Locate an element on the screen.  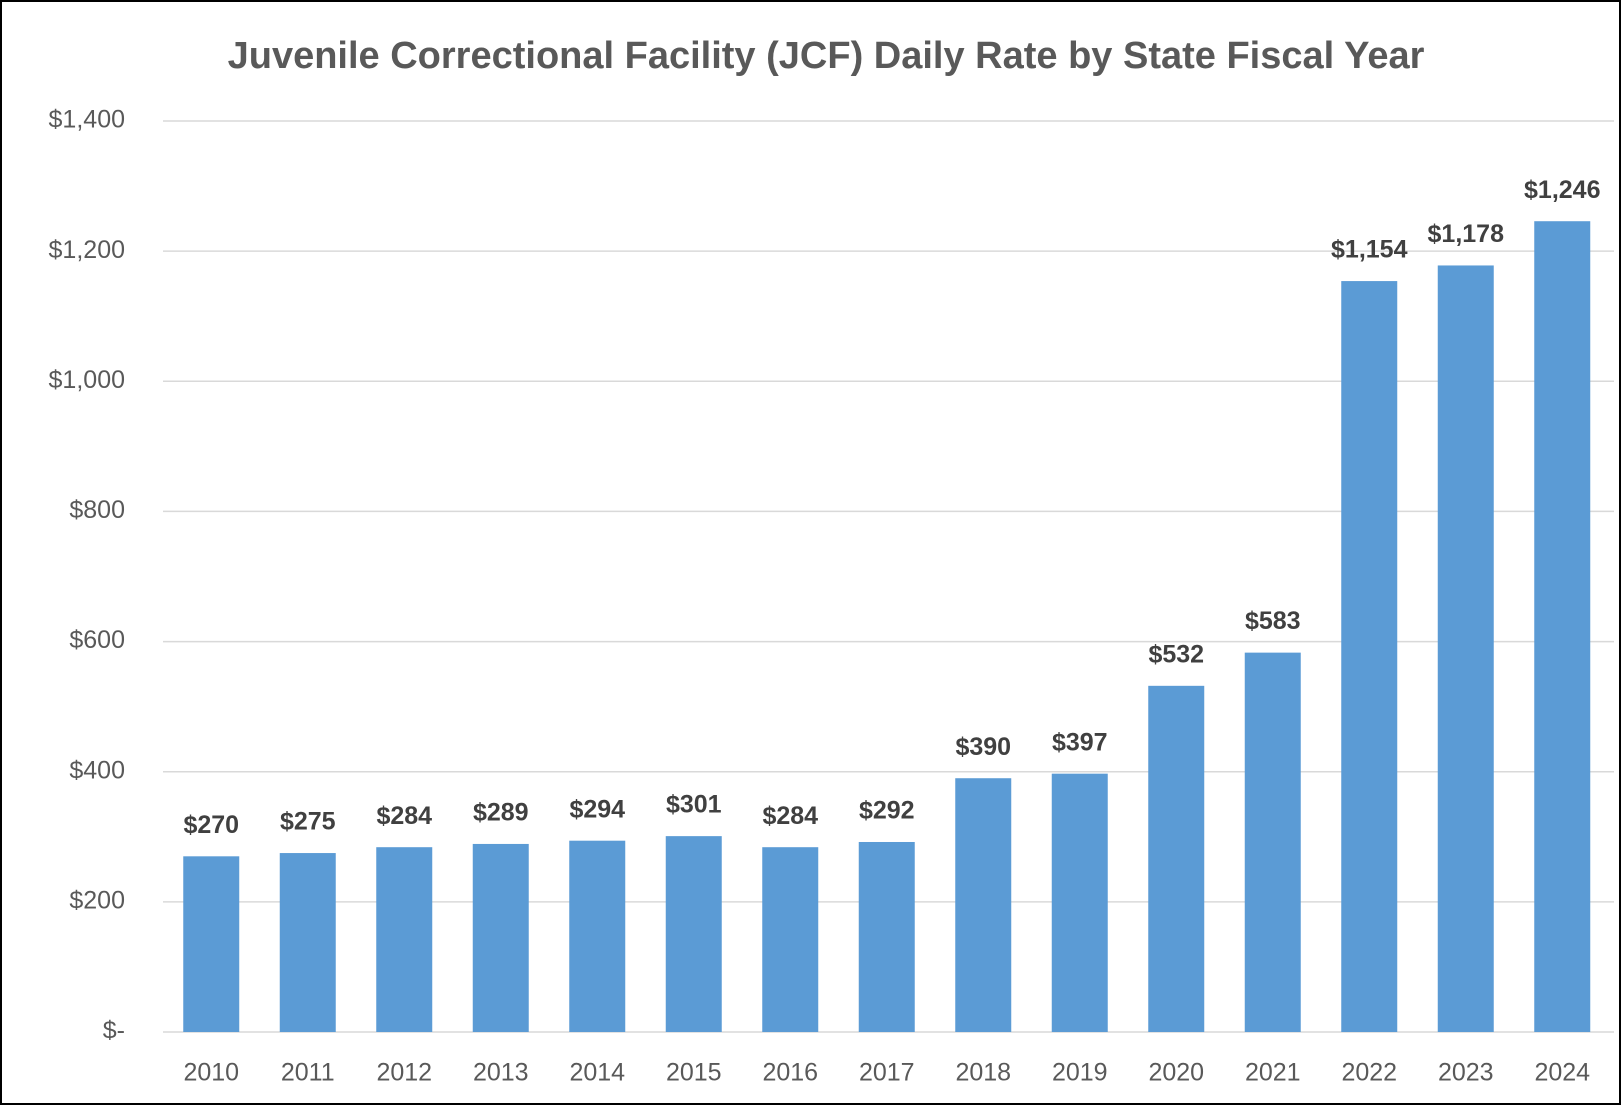
x-tick-label: 2021 is located at coordinates (1273, 1073).